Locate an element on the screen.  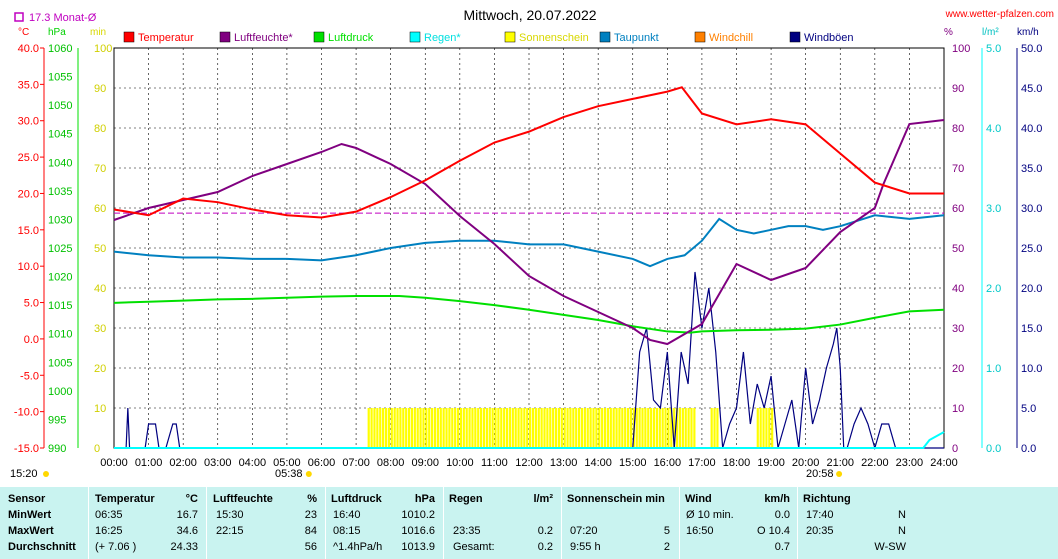
x-tick-label: 14:00 is located at coordinates (598, 463).